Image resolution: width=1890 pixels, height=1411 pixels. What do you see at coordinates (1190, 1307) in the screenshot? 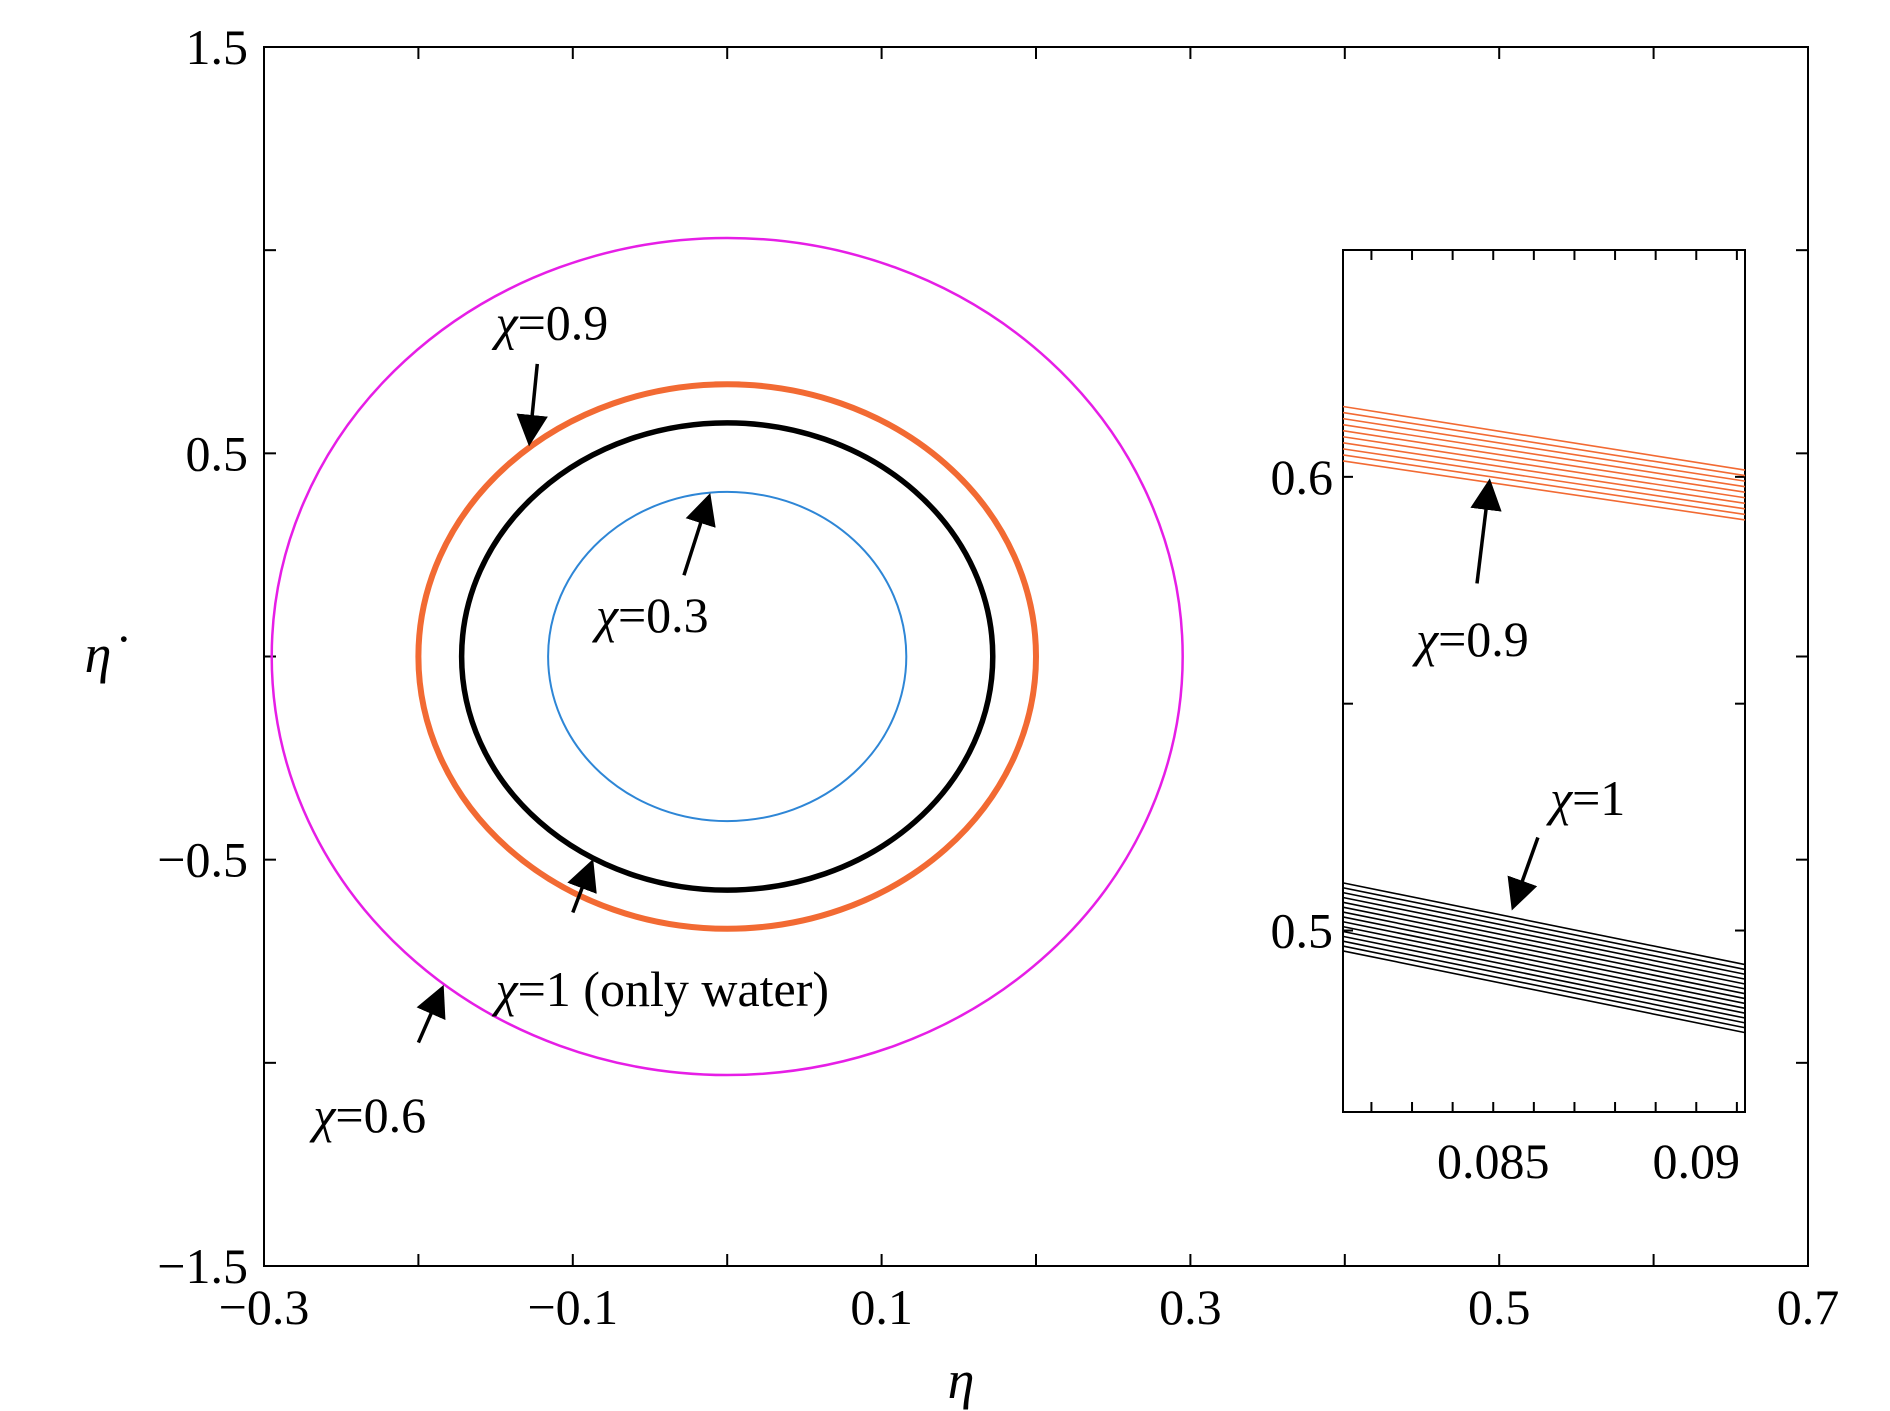
I see `x-tick-label: 0.3` at bounding box center [1190, 1307].